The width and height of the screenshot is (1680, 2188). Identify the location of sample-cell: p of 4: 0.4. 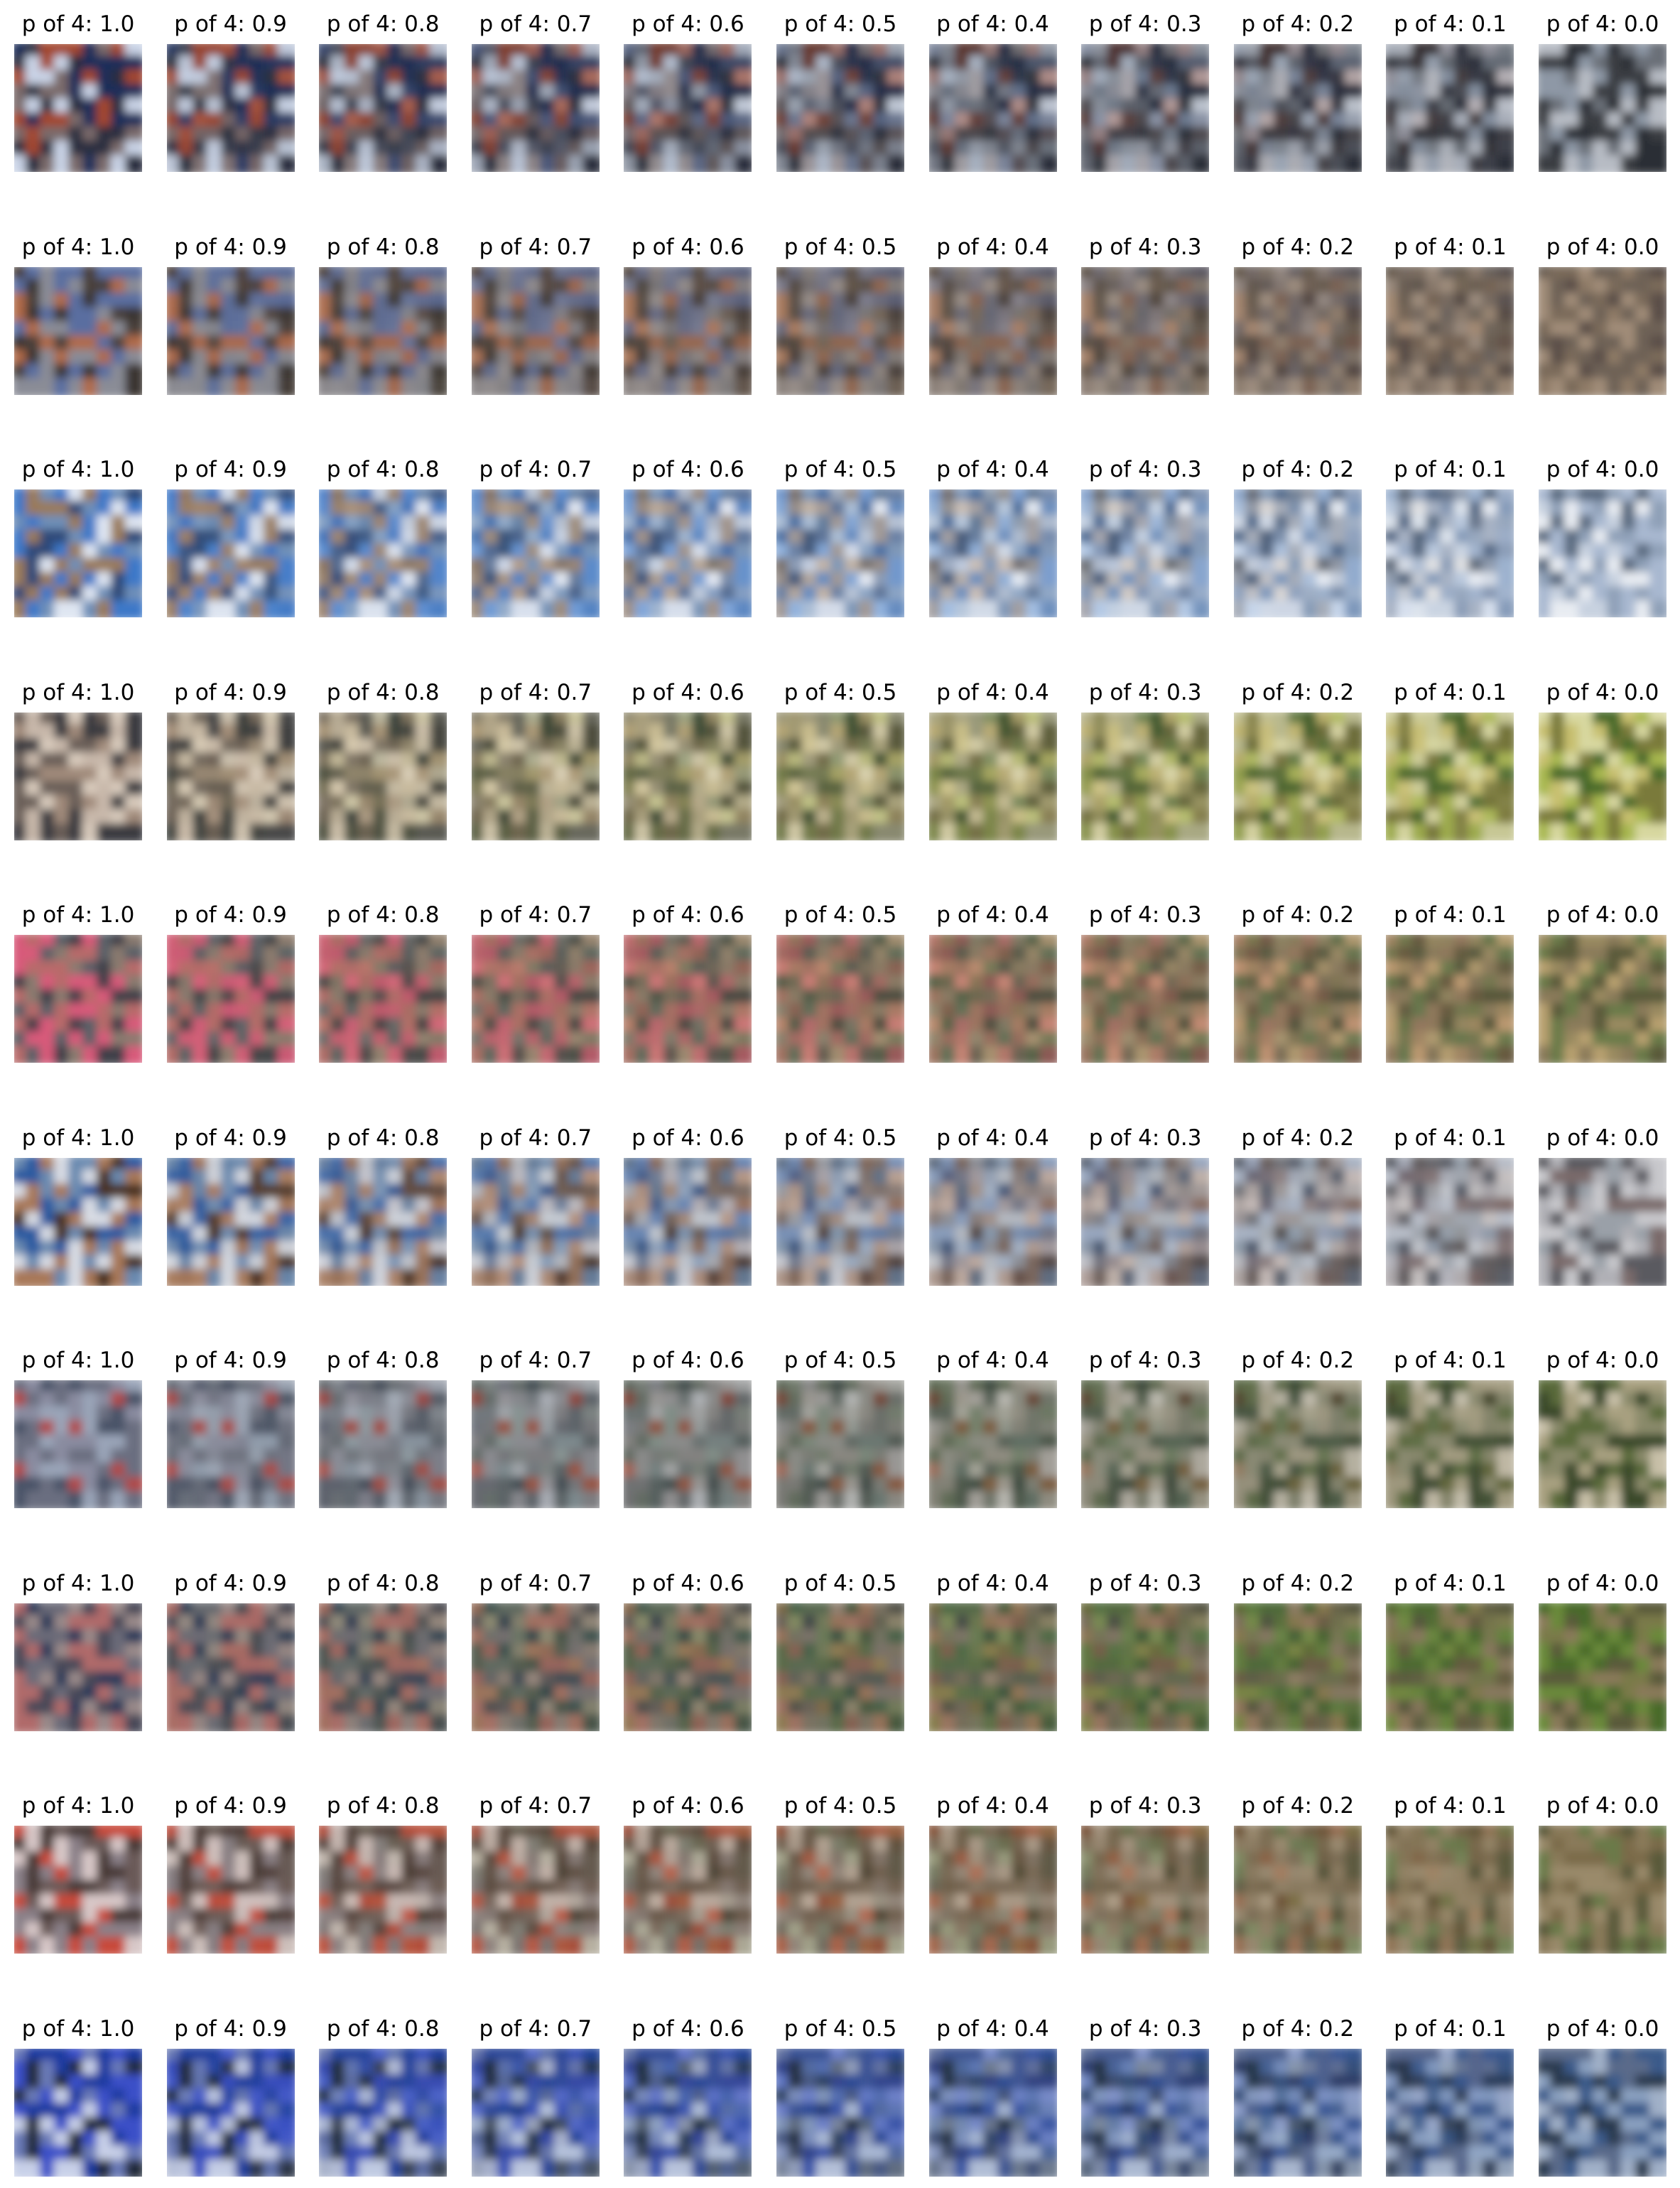
(993, 981).